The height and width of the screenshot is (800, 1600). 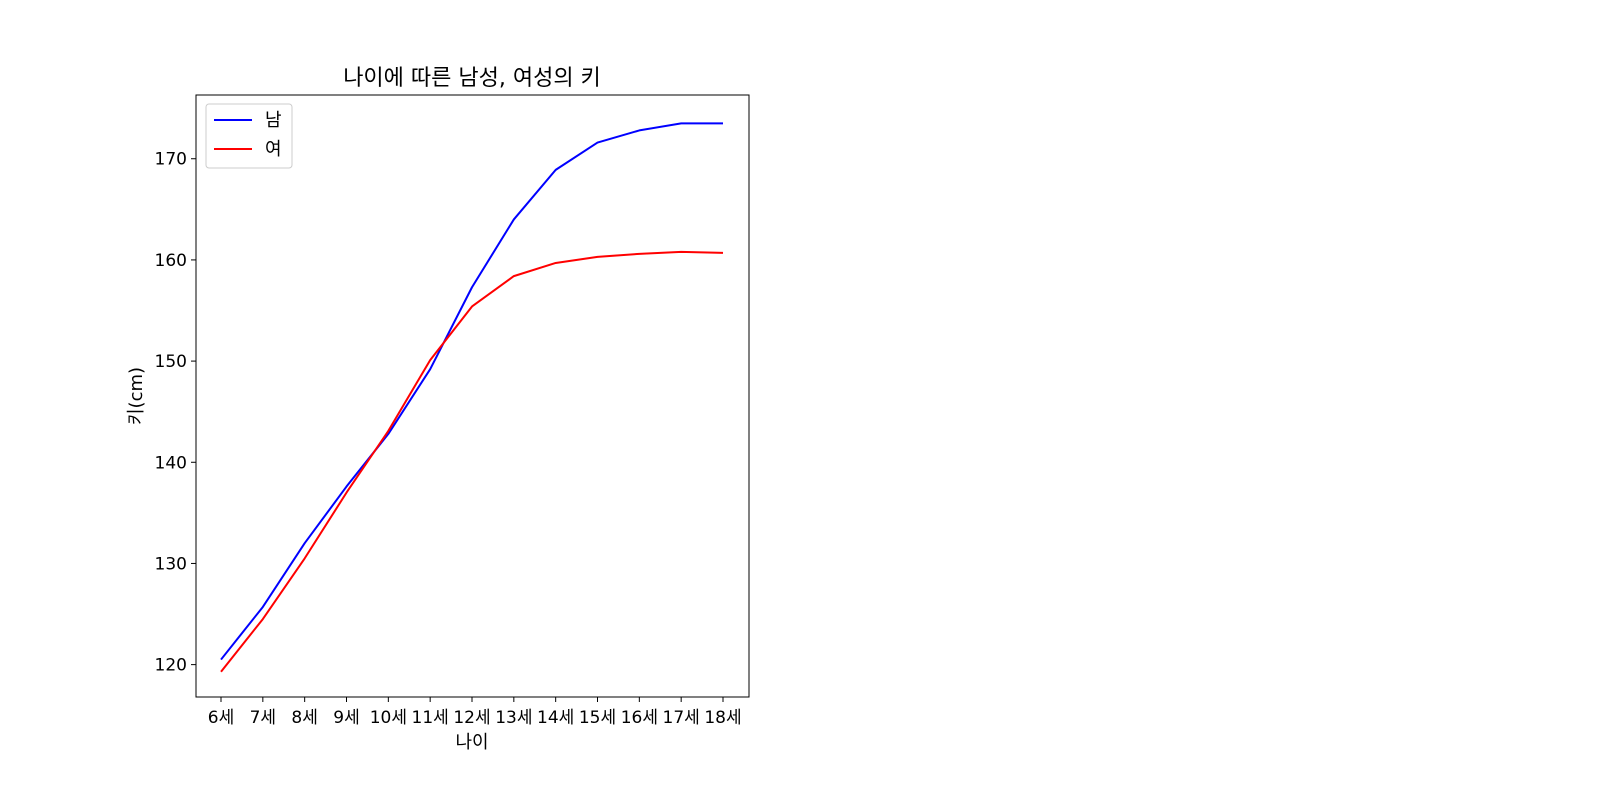 I want to click on x-tick-label: 15세, so click(x=597, y=718).